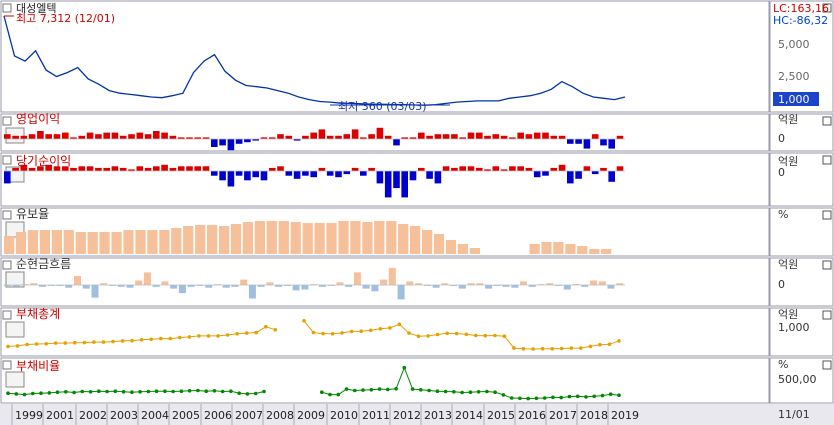  I want to click on panel-tick-dr: 500,00, so click(797, 379).